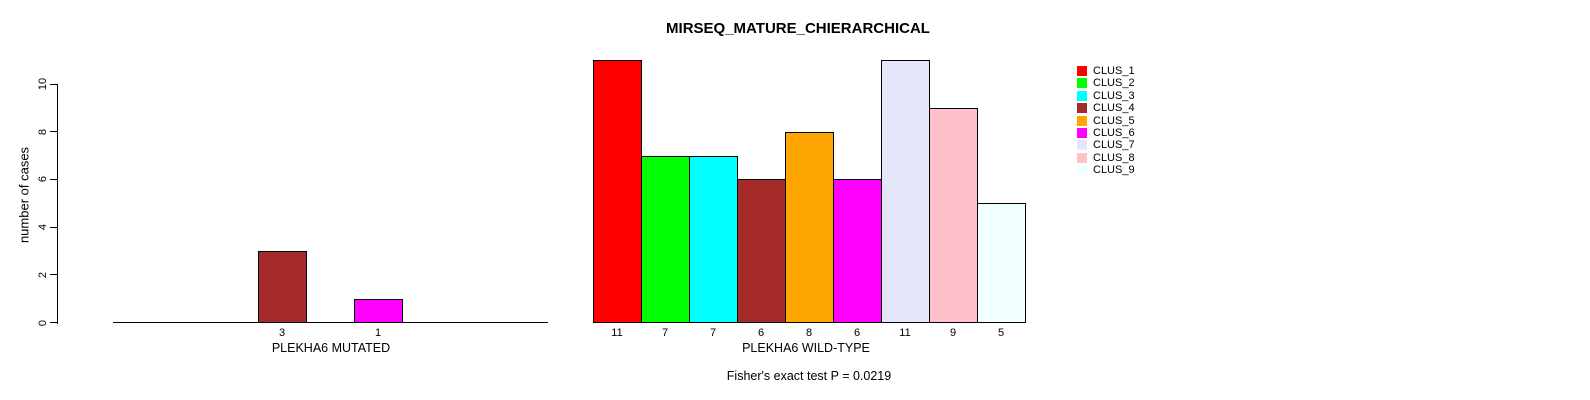 This screenshot has width=1590, height=400. What do you see at coordinates (857, 333) in the screenshot?
I see `bar-value-label-wild_type-clus_6: 6` at bounding box center [857, 333].